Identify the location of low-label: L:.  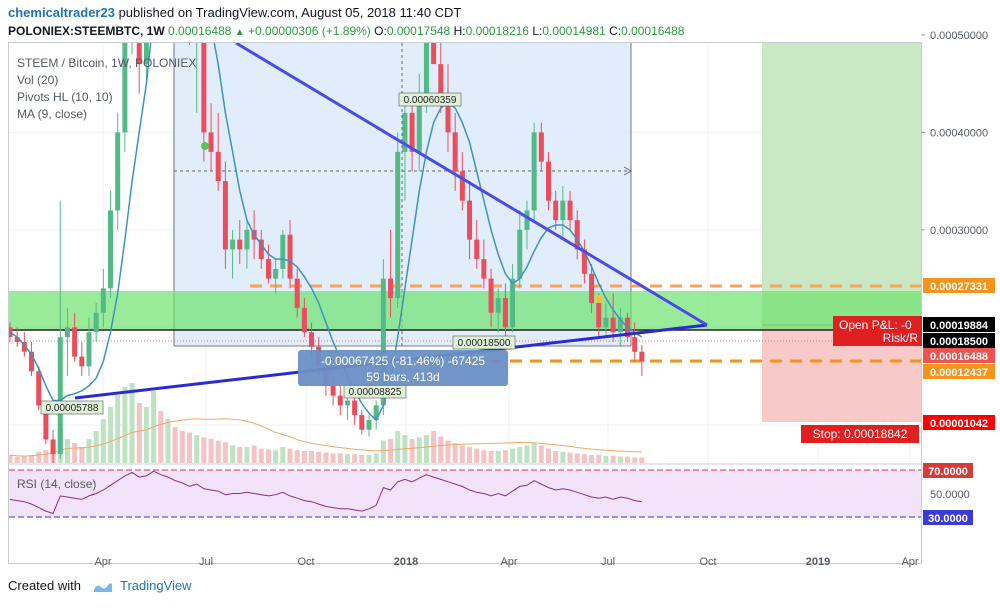
(537, 31).